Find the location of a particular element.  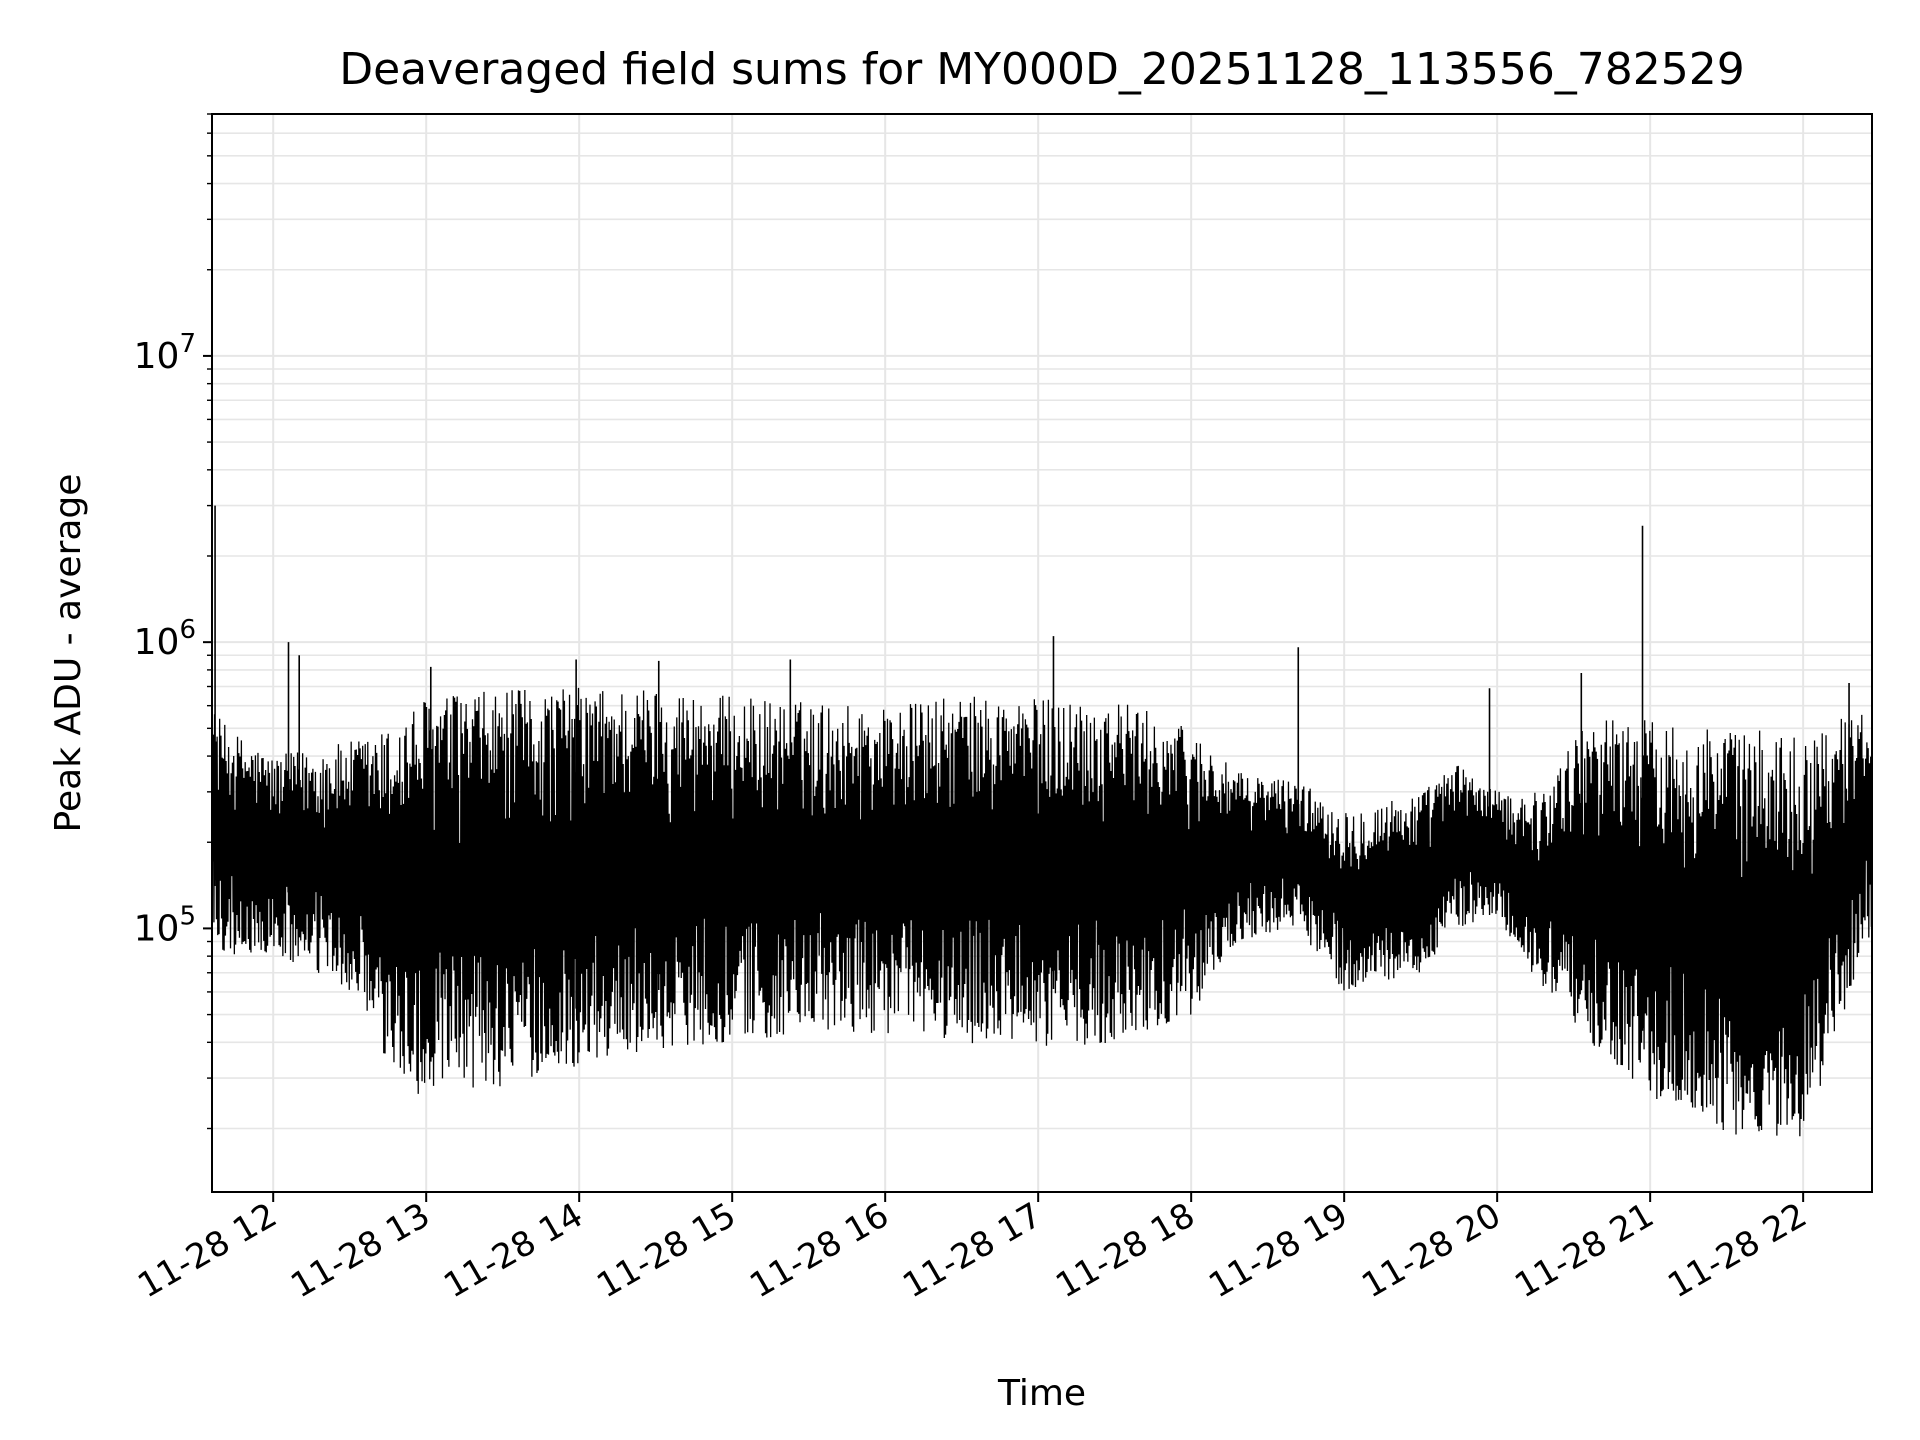

y-tick-label: 10⁵ is located at coordinates (165, 925).